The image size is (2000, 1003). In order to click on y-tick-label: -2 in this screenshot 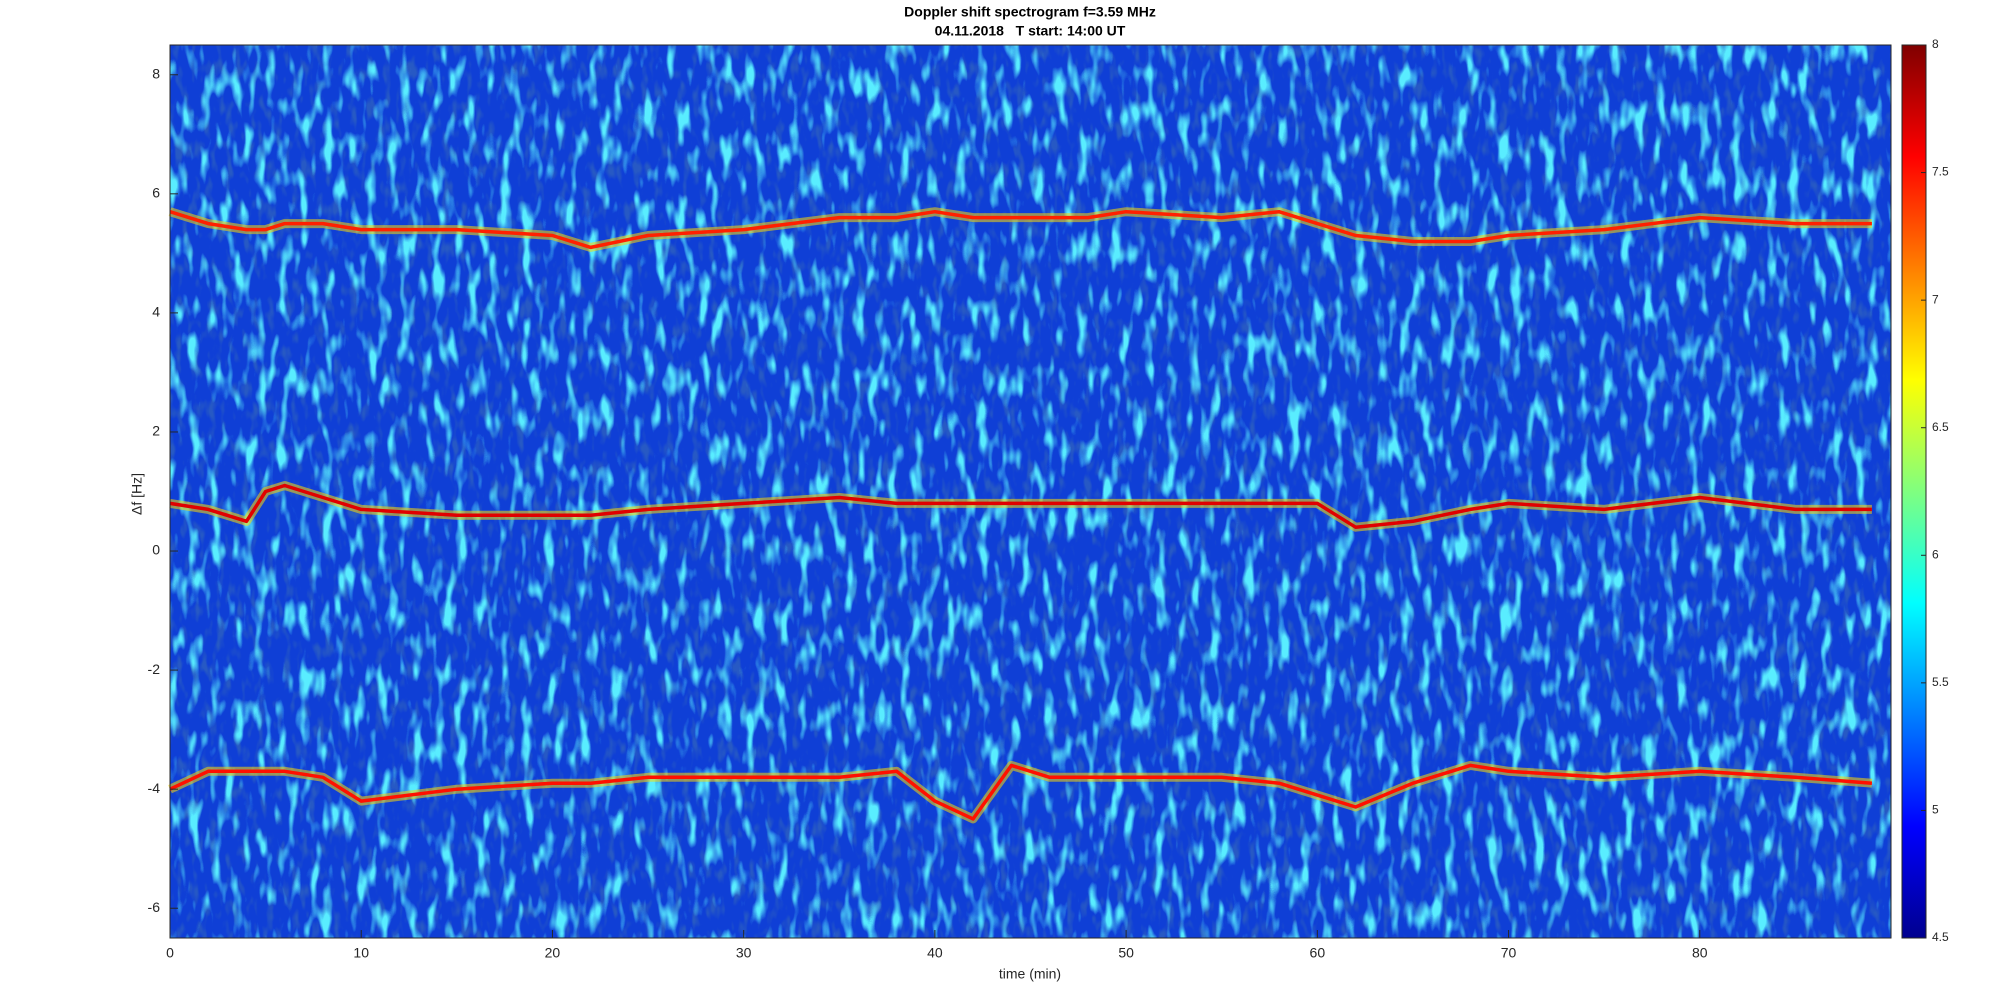, I will do `click(154, 669)`.